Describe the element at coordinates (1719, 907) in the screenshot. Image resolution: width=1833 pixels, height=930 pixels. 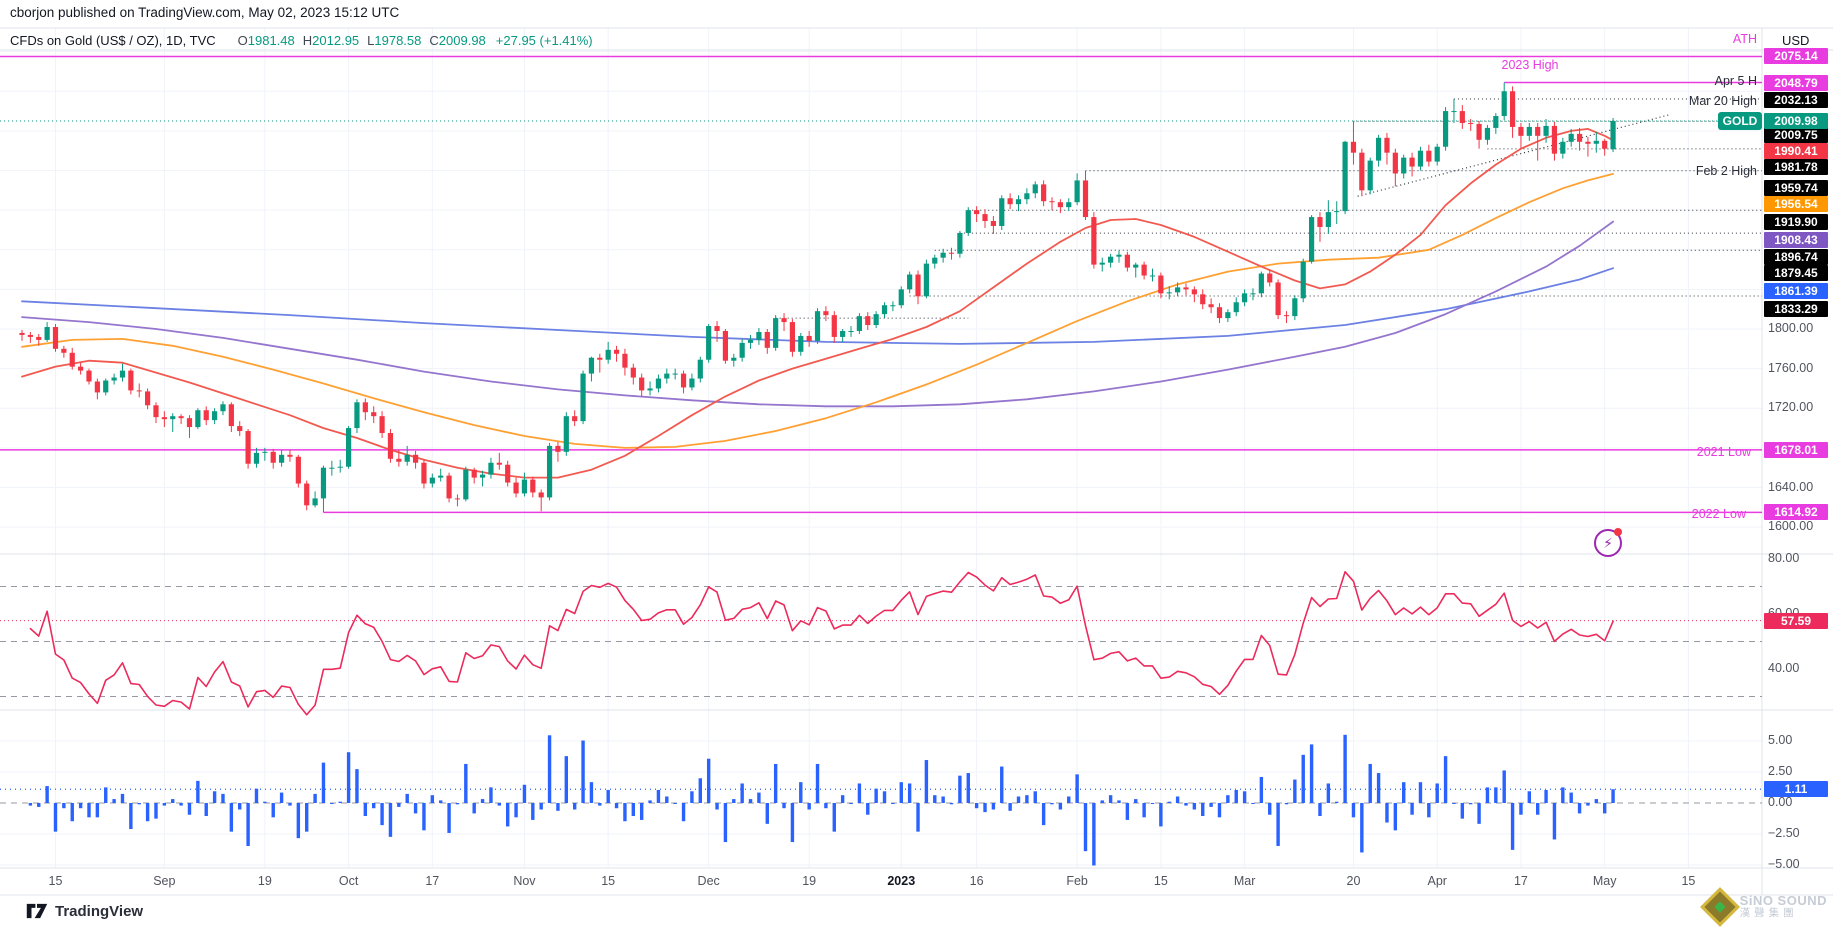
I see `sino-sound-logo-icon` at that location.